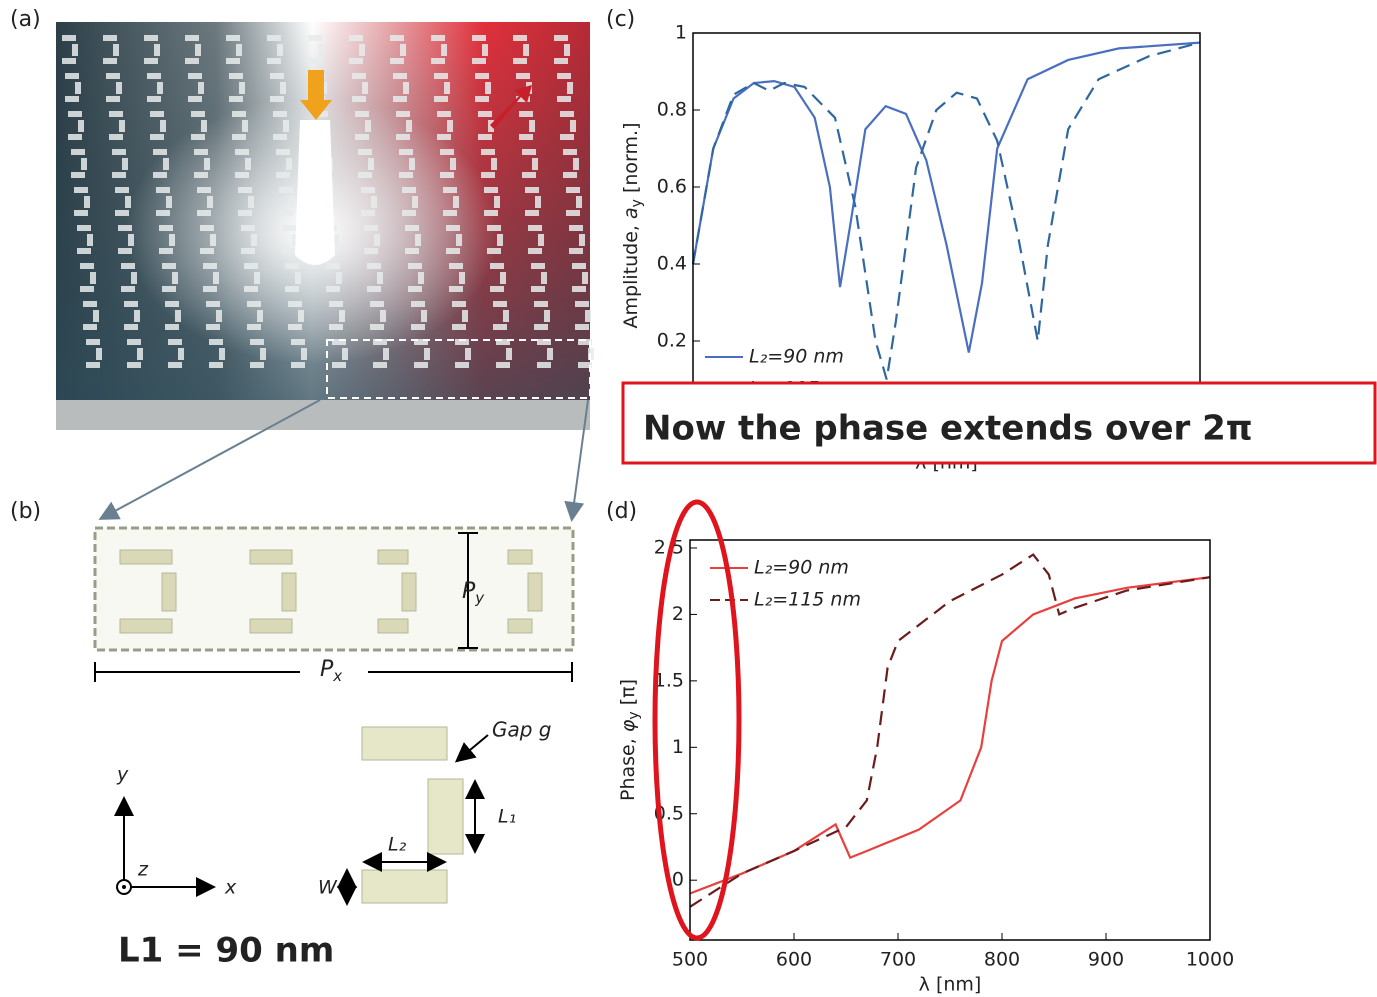 Image resolution: width=1377 pixels, height=997 pixels. Describe the element at coordinates (334, 716) in the screenshot. I see `unit-cell-diagram` at that location.